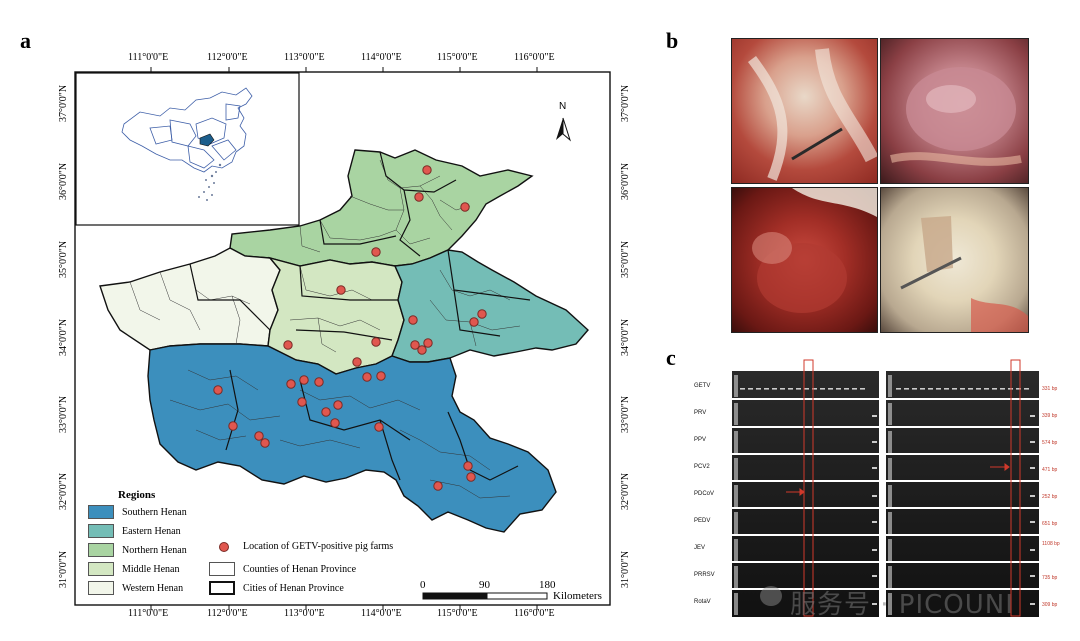 Image resolution: width=1080 pixels, height=641 pixels. I want to click on gel-size-label: 339 bp, so click(1050, 416).